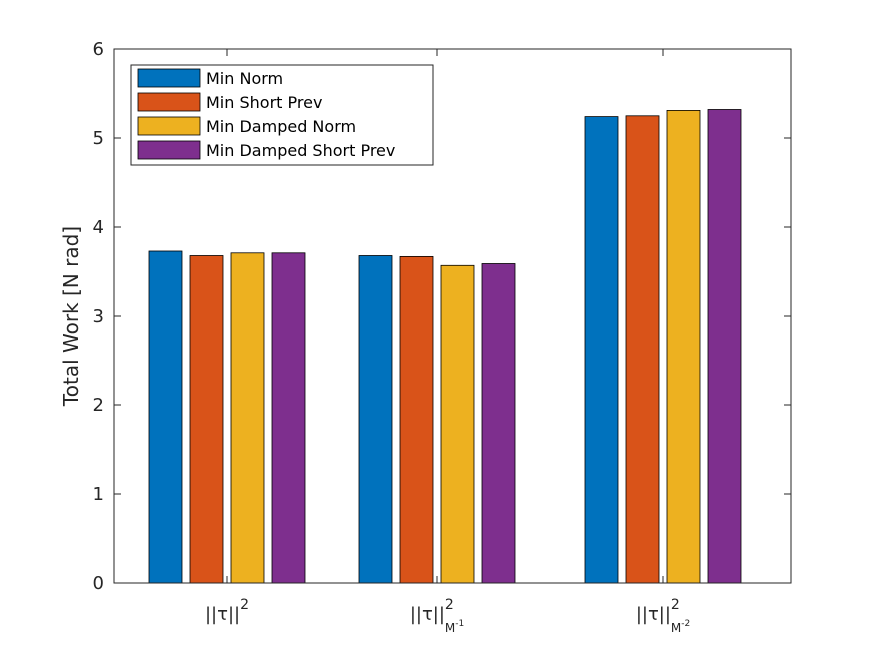  Describe the element at coordinates (98, 405) in the screenshot. I see `y-tick-label: 2` at that location.